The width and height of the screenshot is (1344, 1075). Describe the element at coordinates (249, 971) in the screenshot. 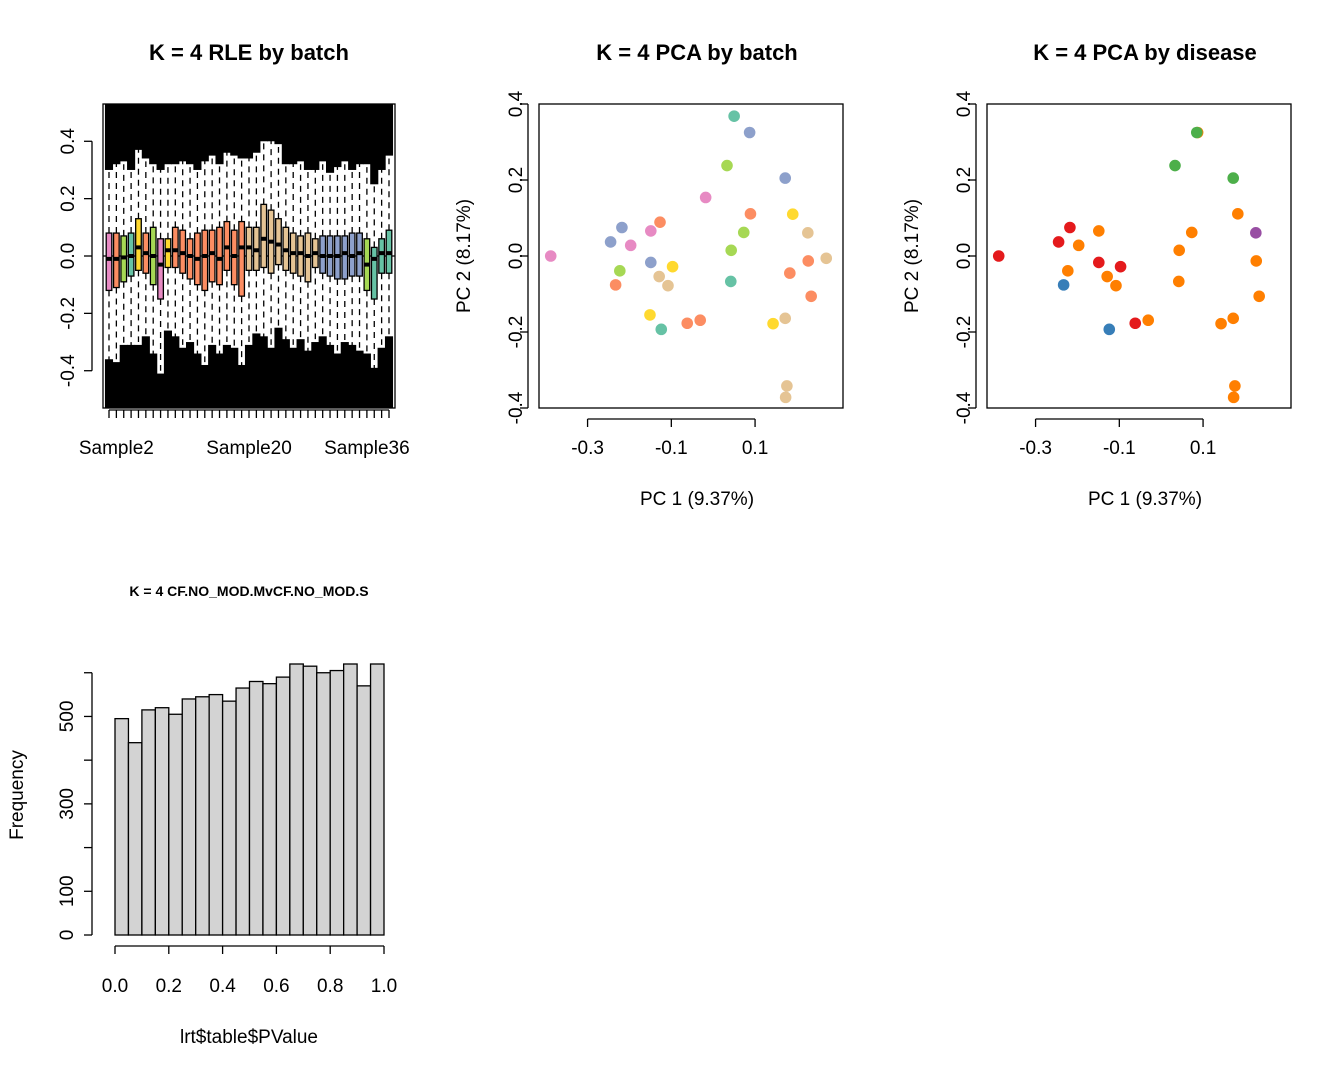

I see `hist-x-axis: 0.0 0.2 0.4 0.6 0.8 1.0` at that location.